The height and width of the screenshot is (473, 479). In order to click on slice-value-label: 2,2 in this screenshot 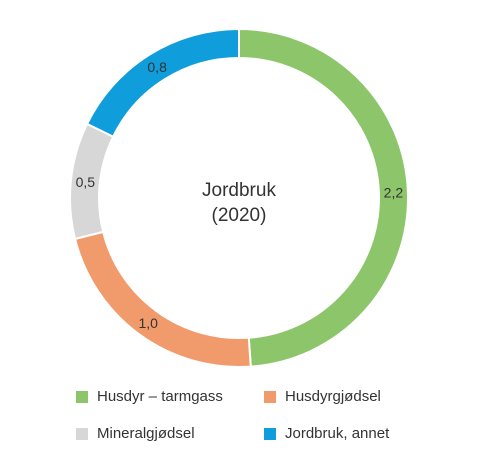, I will do `click(394, 193)`.